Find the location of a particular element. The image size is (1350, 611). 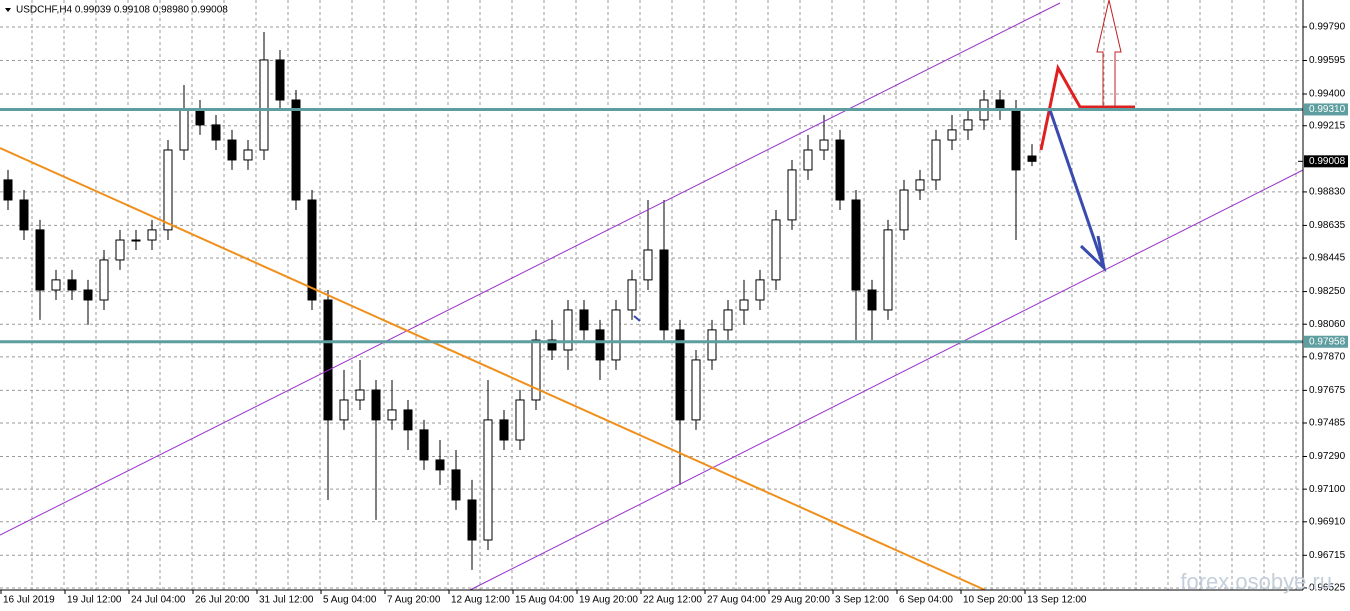

y-tick-label: 0.98060 is located at coordinates (1327, 324).